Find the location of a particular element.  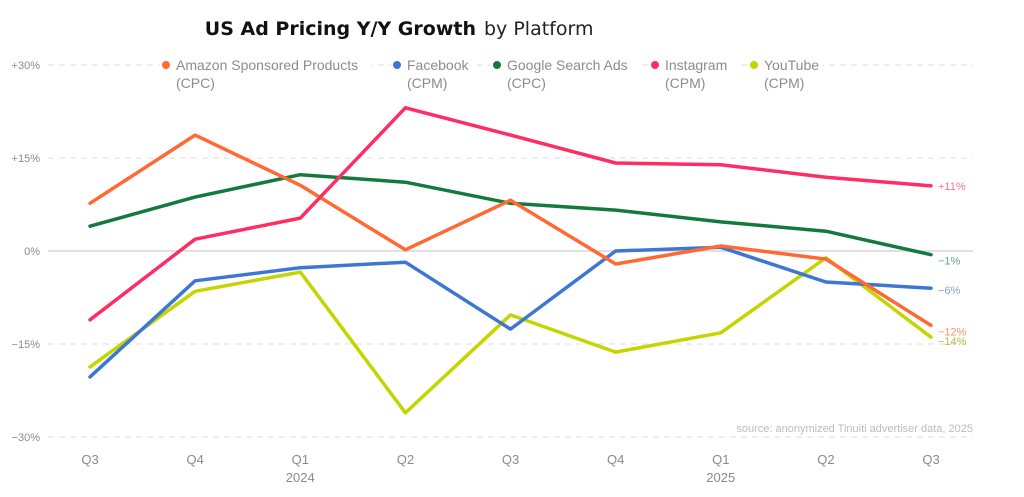

chart-title-main: US Ad Pricing Y/Y Growth is located at coordinates (340, 29).